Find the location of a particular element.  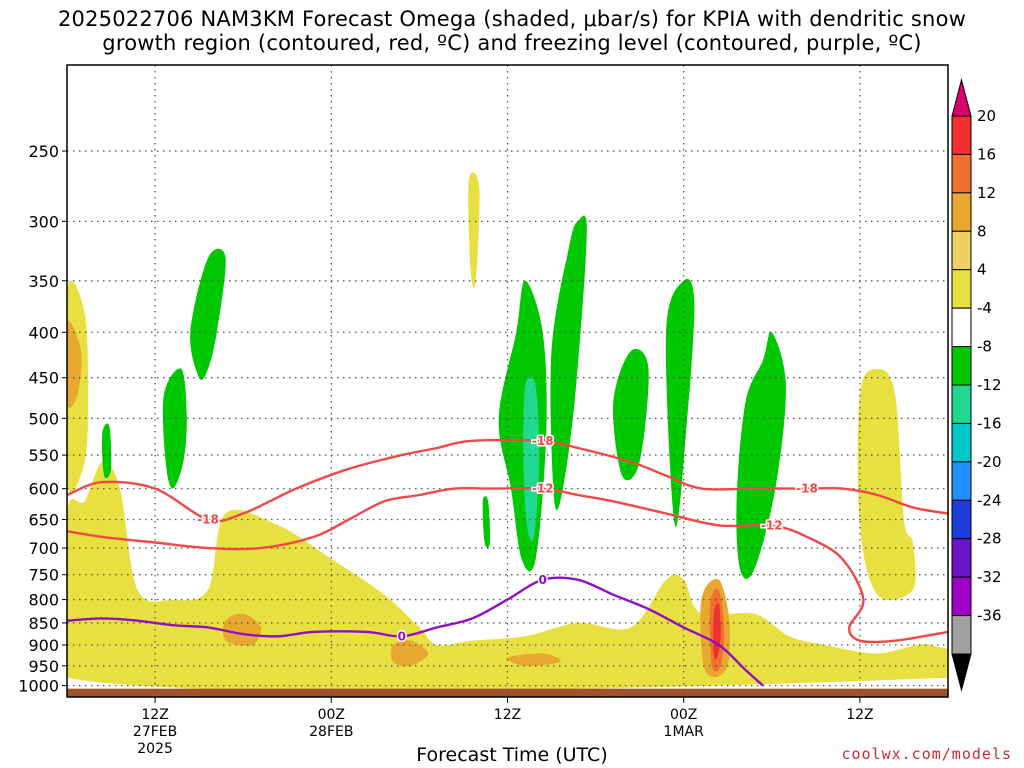

y-tick-label-650: 650 is located at coordinates (43, 519).